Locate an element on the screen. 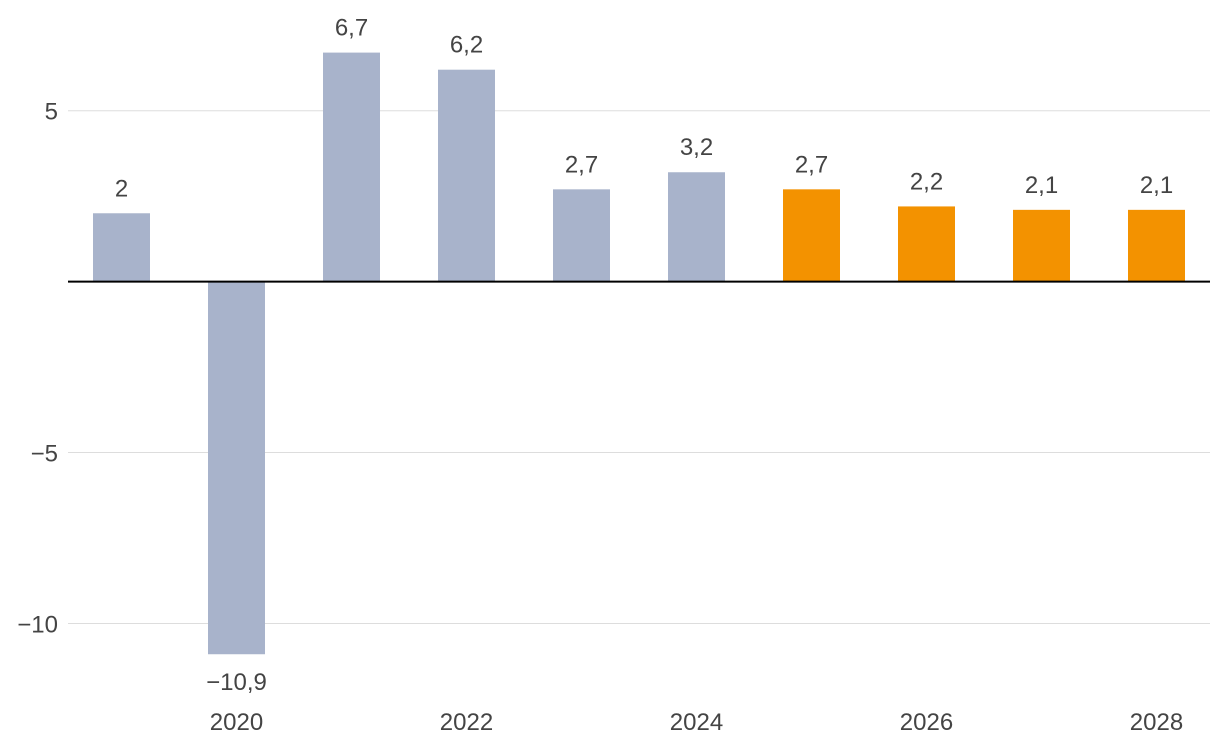  x-axis-ticks: 2020 2022 2024 2026 2028 is located at coordinates (696, 722).